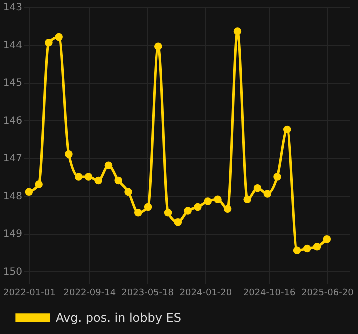 Image resolution: width=358 pixels, height=334 pixels. Describe the element at coordinates (12, 159) in the screenshot. I see `y-tick-label: 147` at that location.